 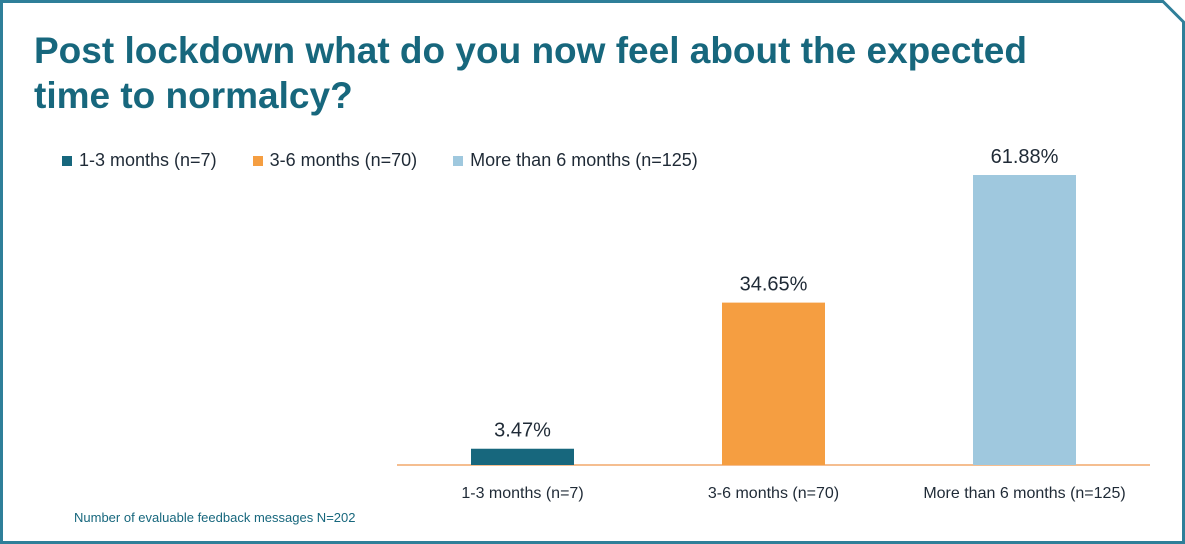 I want to click on data-label: 34.65%, so click(x=774, y=285).